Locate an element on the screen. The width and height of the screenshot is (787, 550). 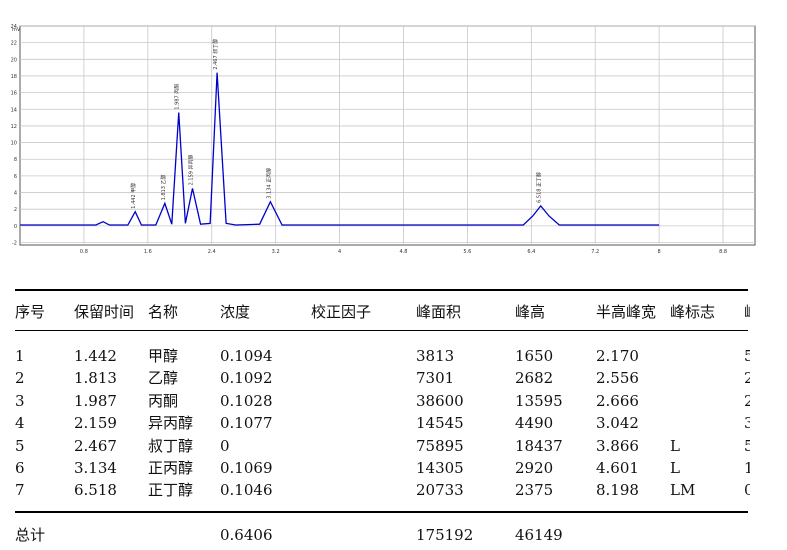
x-tick-label: 8.8 is located at coordinates (723, 252).